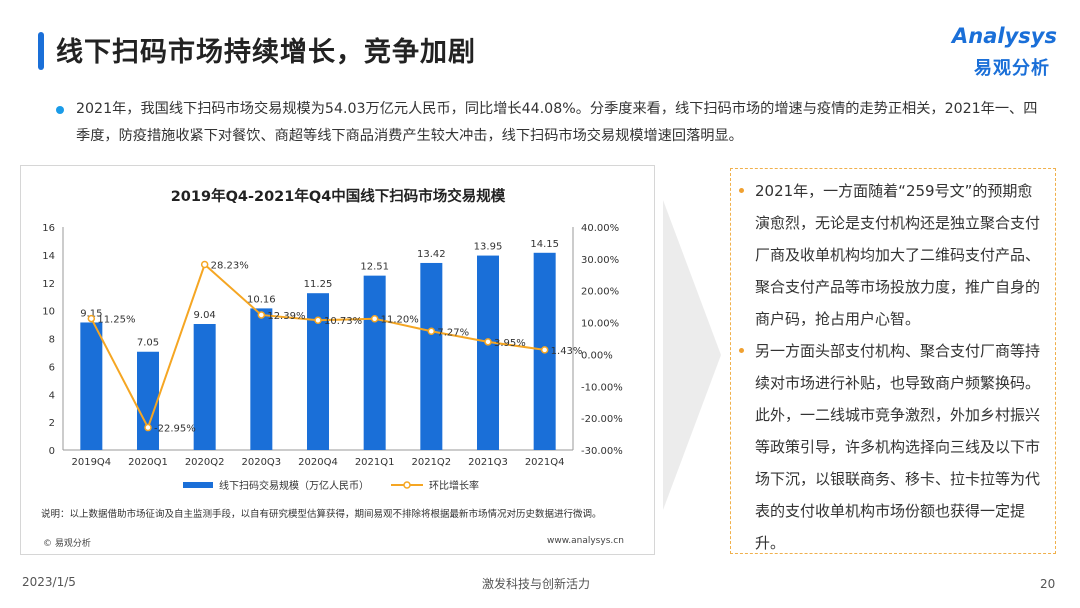 This screenshot has height=608, width=1080. I want to click on y-left-tick-label: 12, so click(48, 284).